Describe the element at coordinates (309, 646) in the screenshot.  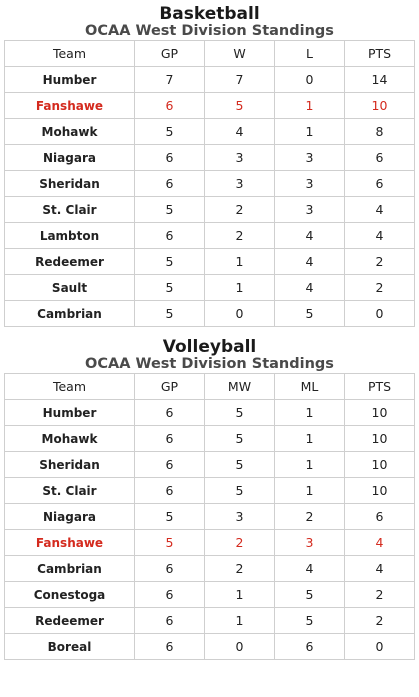
I see `match-losses-cell: 6` at that location.